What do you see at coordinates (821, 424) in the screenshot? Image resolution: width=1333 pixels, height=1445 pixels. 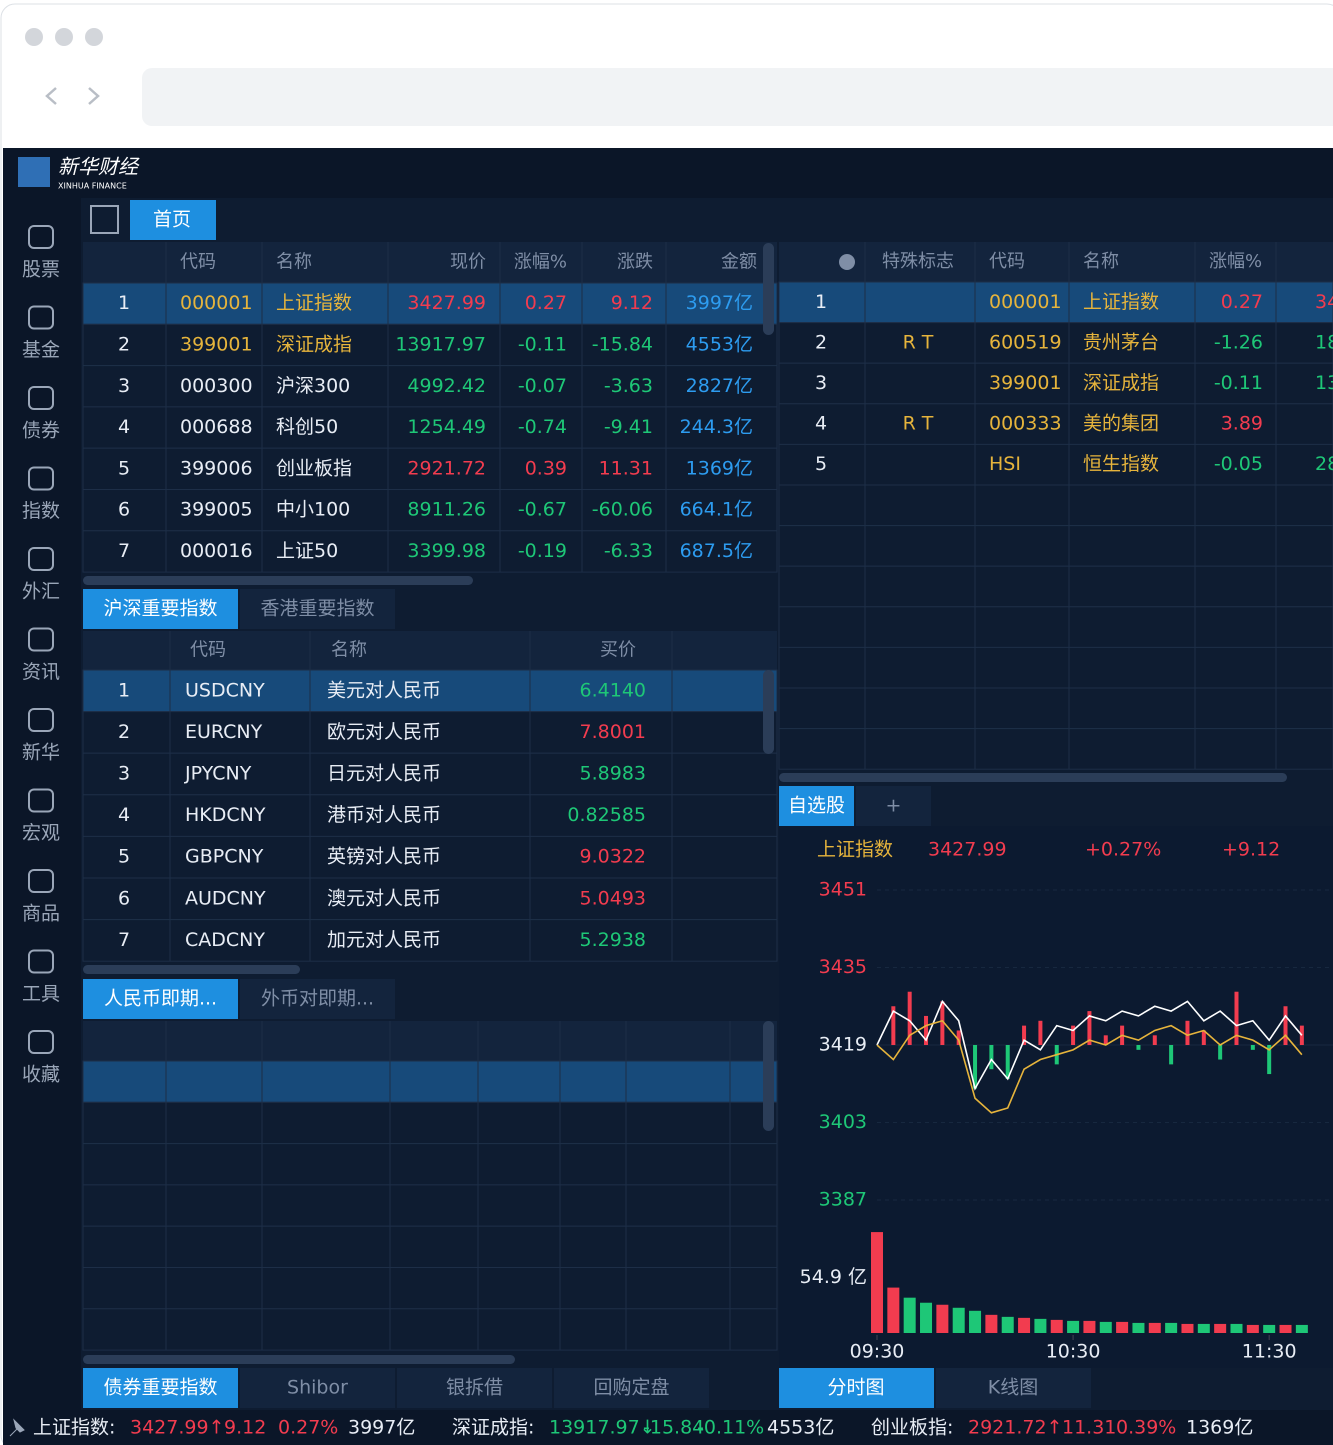 I see `table-cell: 4` at bounding box center [821, 424].